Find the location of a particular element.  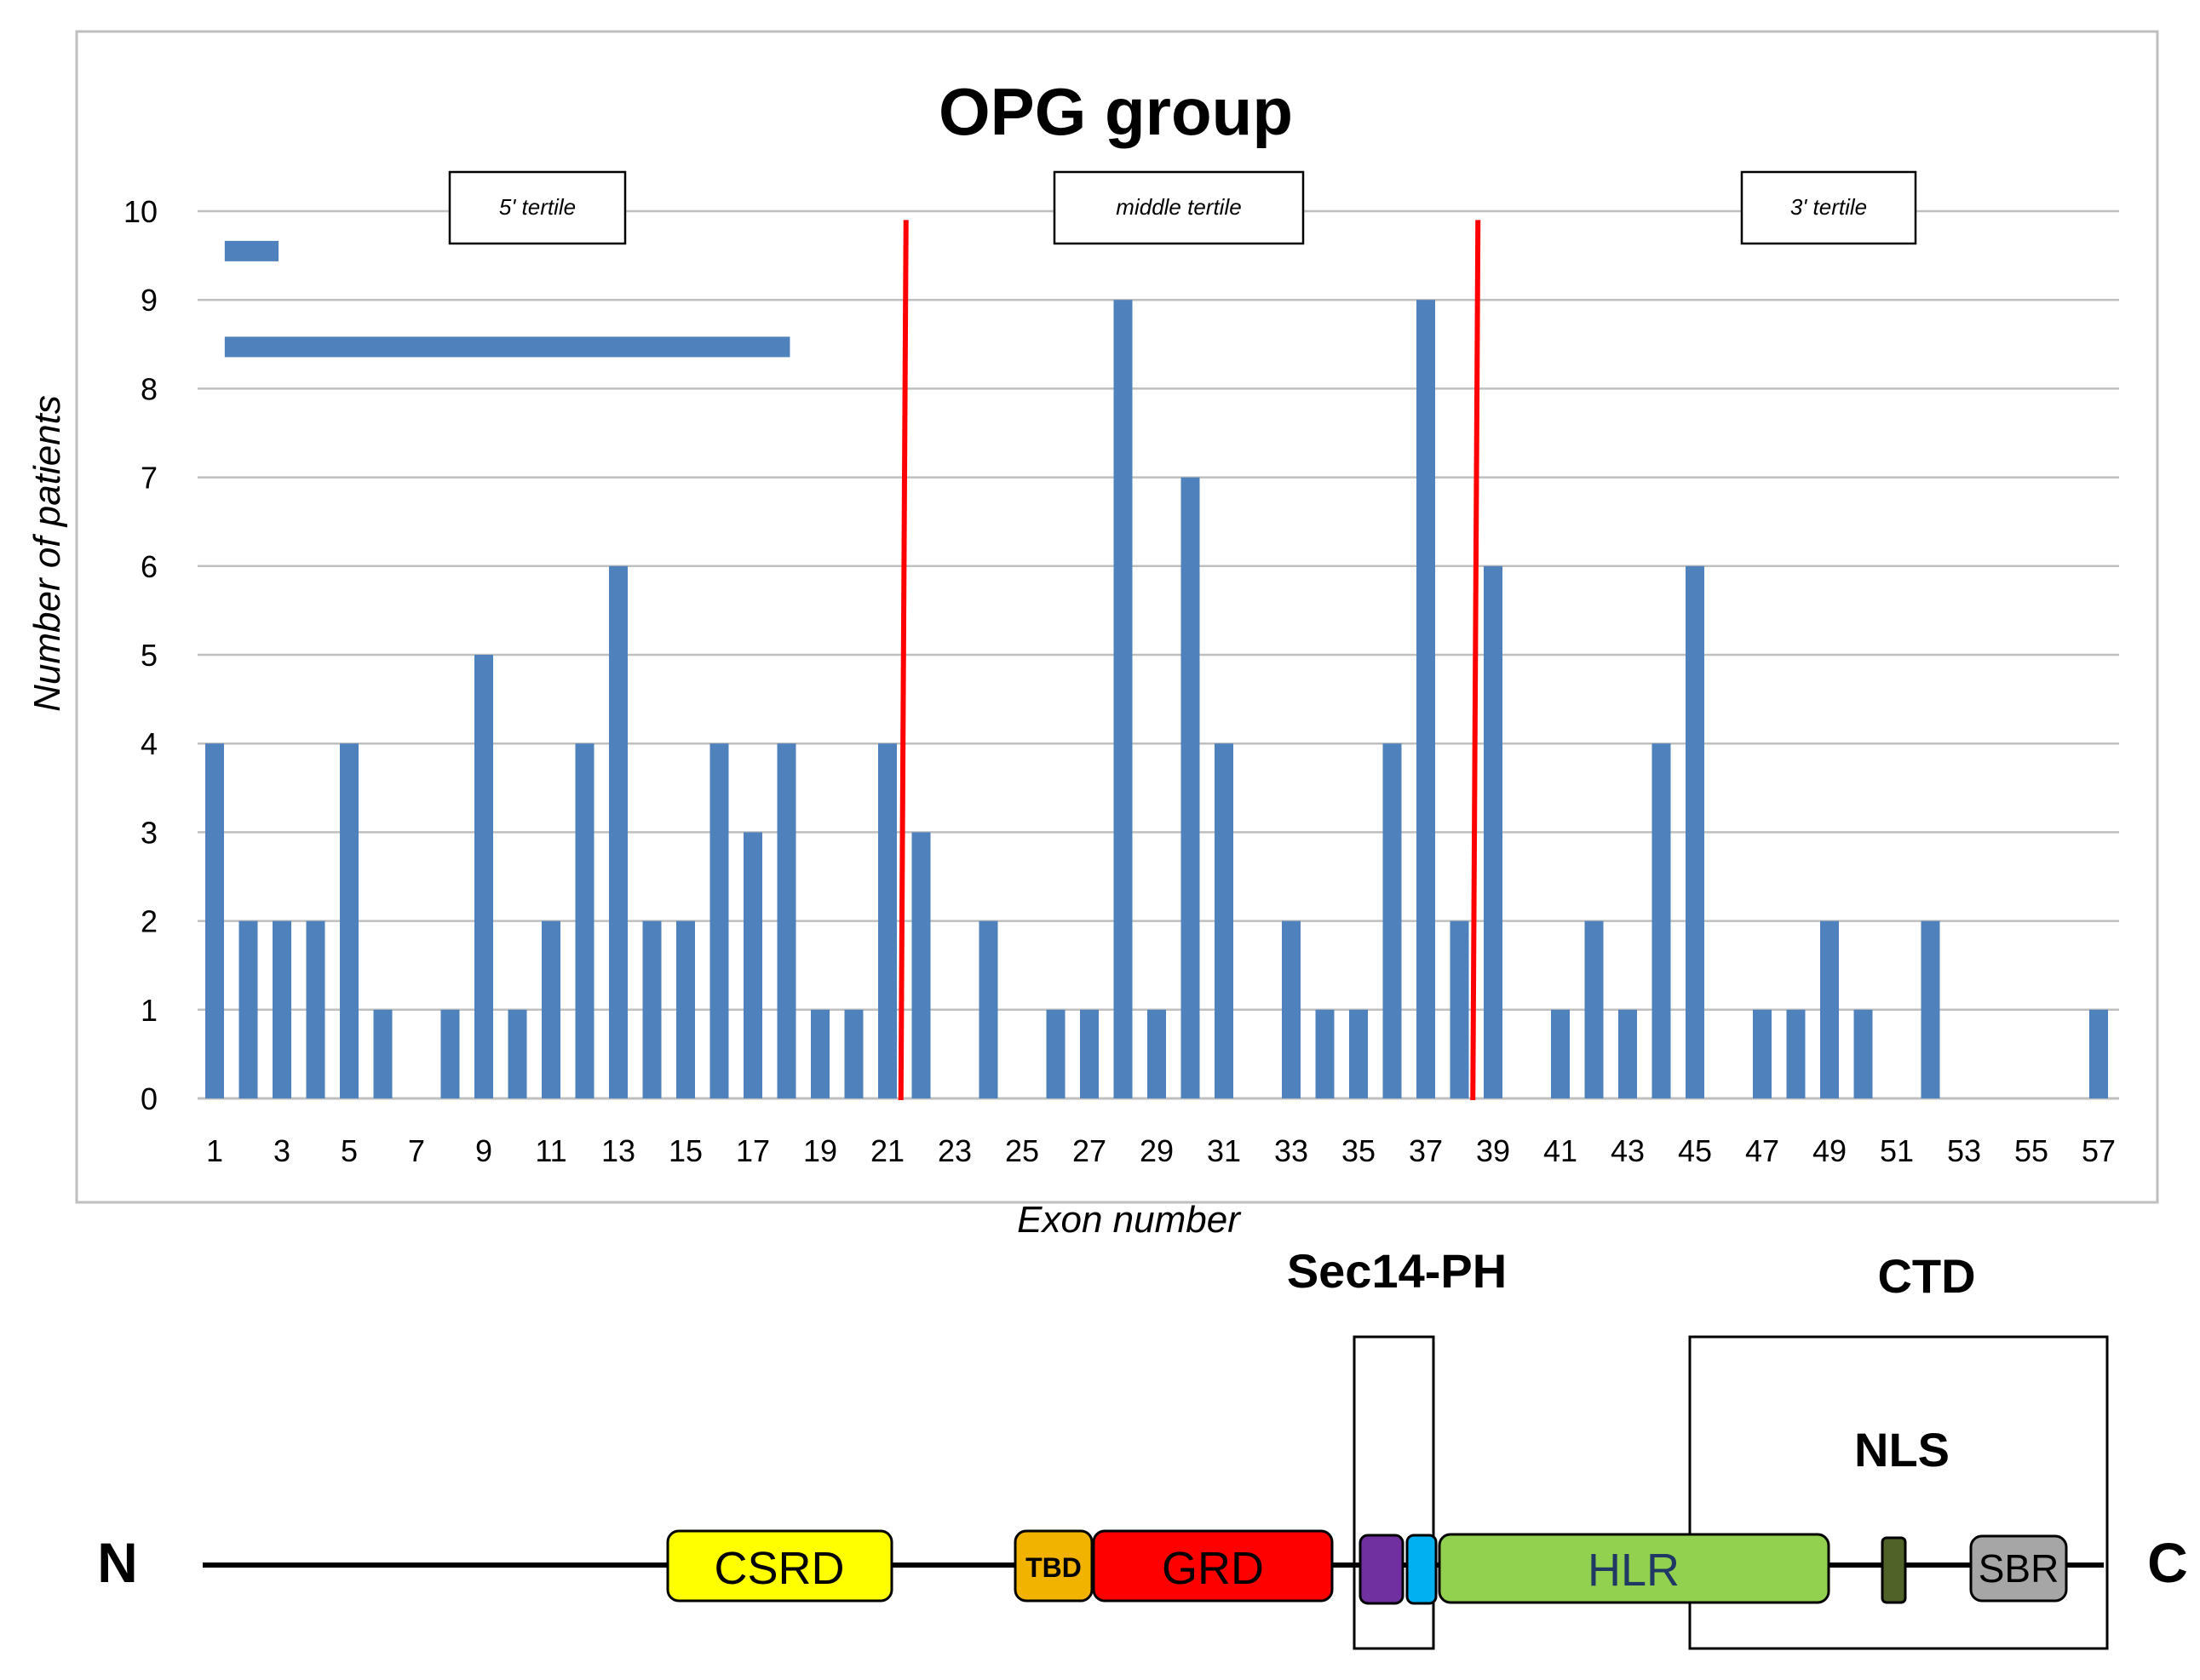

sec14-ph-box is located at coordinates (1394, 1492).